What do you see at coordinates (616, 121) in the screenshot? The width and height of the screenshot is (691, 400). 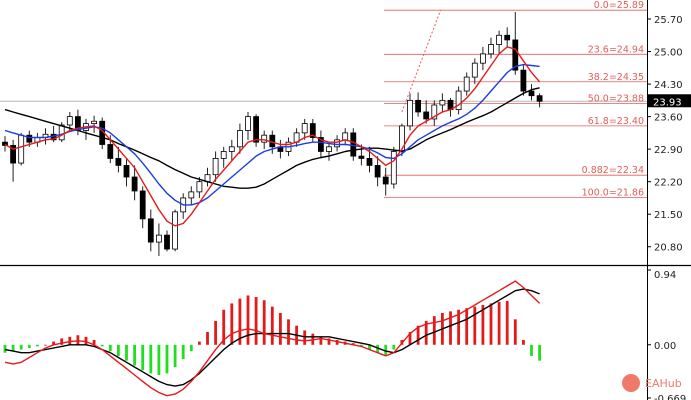 I see `fib-level-label: 61.8=23.40` at bounding box center [616, 121].